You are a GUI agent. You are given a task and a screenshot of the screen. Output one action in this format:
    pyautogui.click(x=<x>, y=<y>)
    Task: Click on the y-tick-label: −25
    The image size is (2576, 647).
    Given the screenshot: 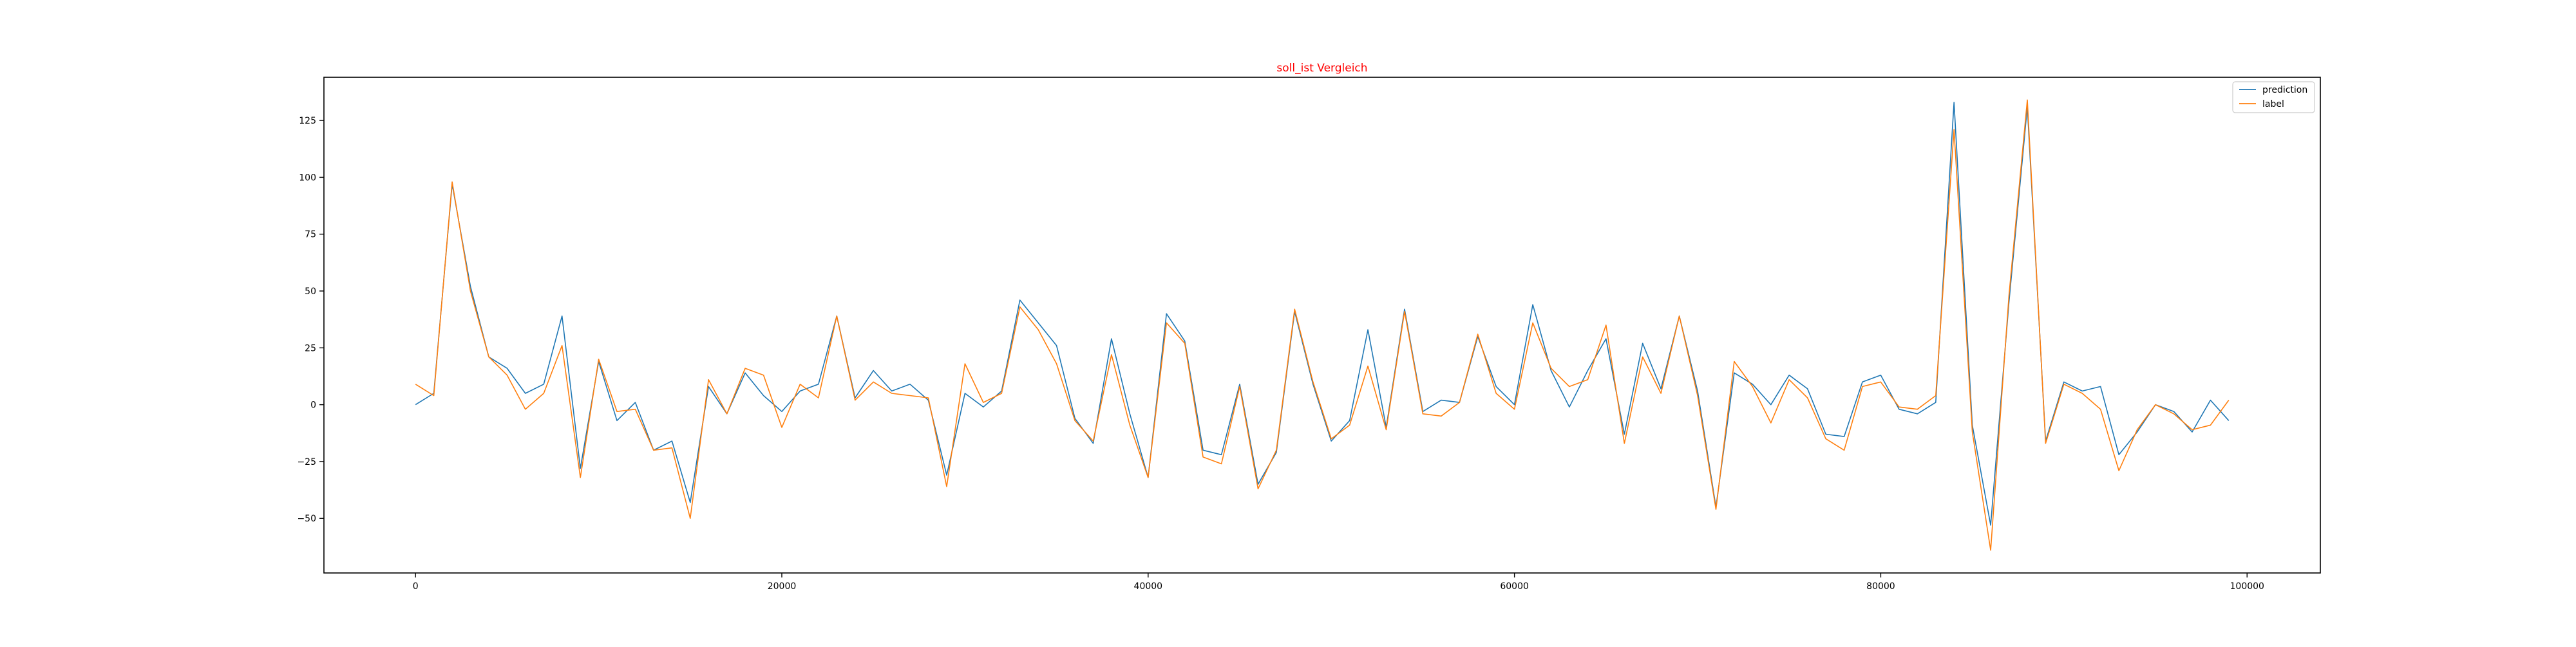 What is the action you would take?
    pyautogui.click(x=306, y=462)
    